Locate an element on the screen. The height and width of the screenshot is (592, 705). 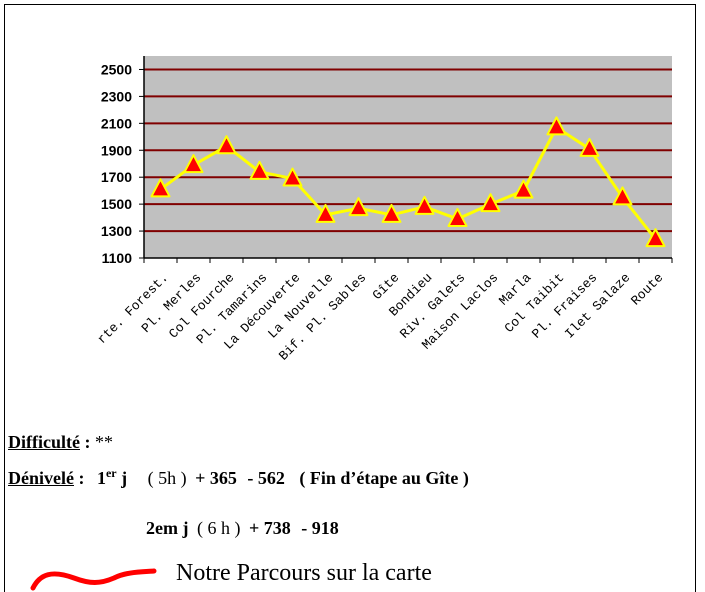
day1-up: + 365 is located at coordinates (216, 478).